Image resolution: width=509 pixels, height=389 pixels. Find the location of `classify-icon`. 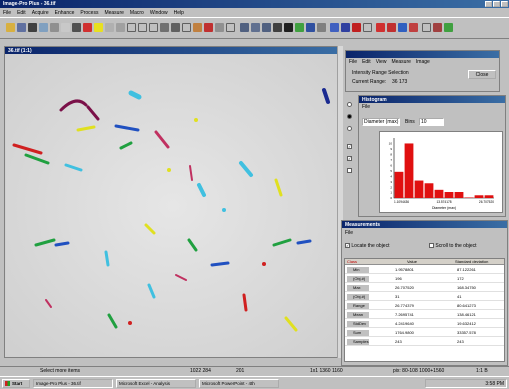

classify-icon is located at coordinates (299, 27).